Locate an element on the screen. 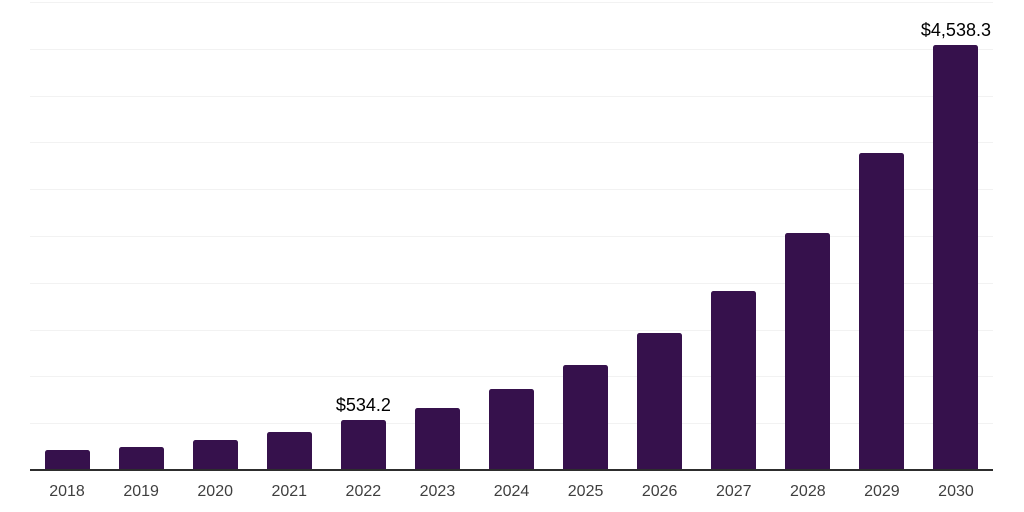 This screenshot has width=1024, height=512. x-tick-2020: 2020 is located at coordinates (215, 491).